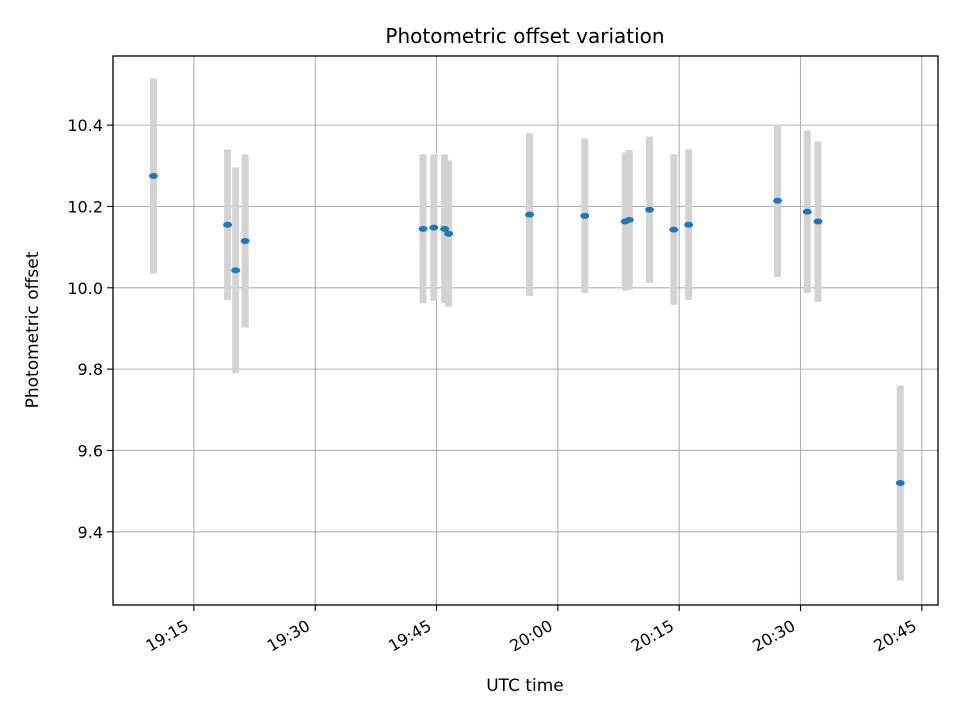 This screenshot has height=720, width=960. I want to click on y-tick-label: 9.6, so click(90, 450).